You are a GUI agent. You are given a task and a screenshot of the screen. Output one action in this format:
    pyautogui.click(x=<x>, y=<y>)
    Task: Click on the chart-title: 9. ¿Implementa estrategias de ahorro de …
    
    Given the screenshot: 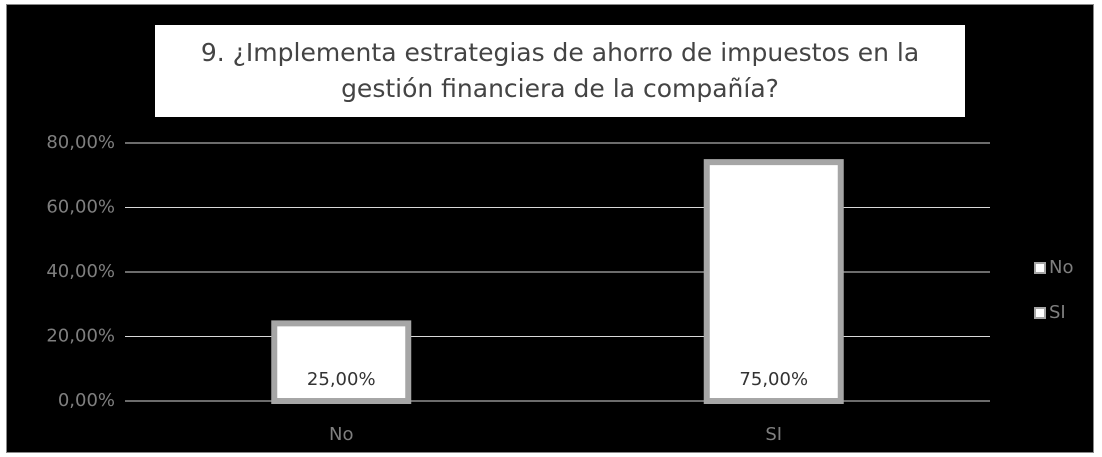 What is the action you would take?
    pyautogui.click(x=560, y=71)
    